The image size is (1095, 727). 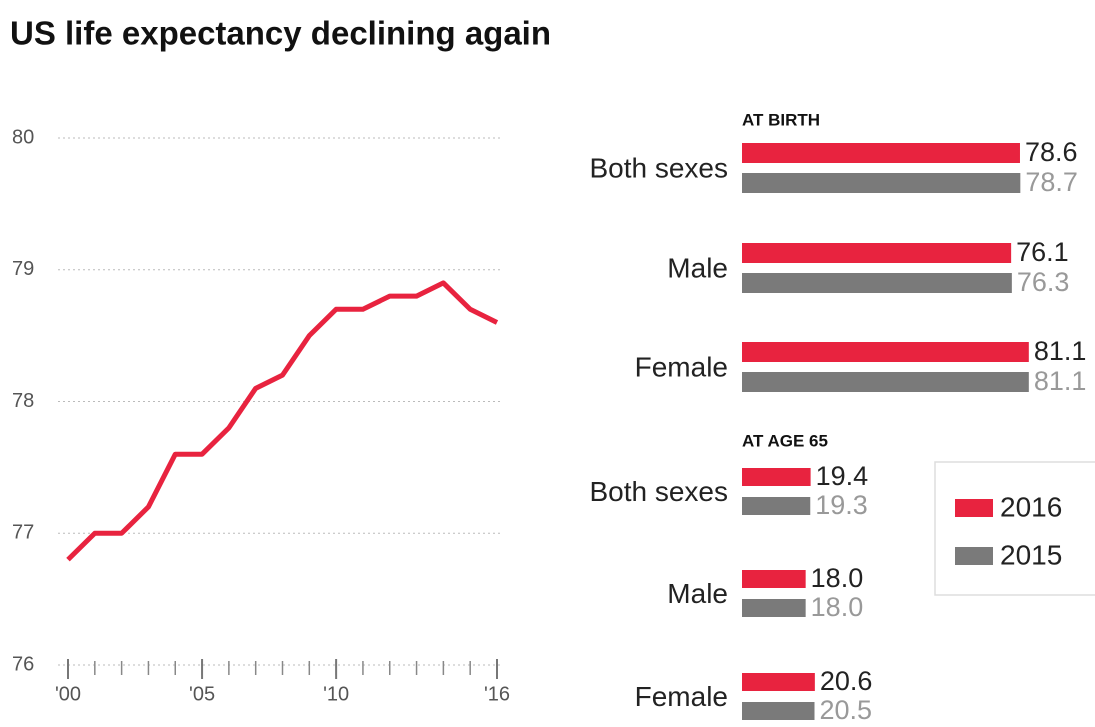 I want to click on chart-title: US life expectancy declining again, so click(x=280, y=33).